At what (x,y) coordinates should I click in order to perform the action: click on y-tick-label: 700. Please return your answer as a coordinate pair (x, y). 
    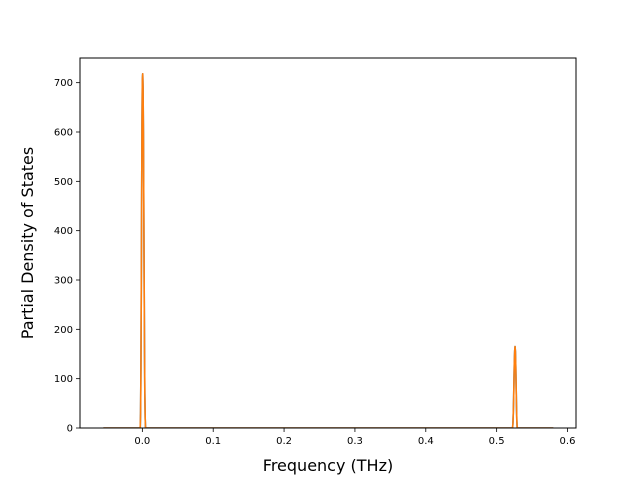
    Looking at the image, I should click on (63, 83).